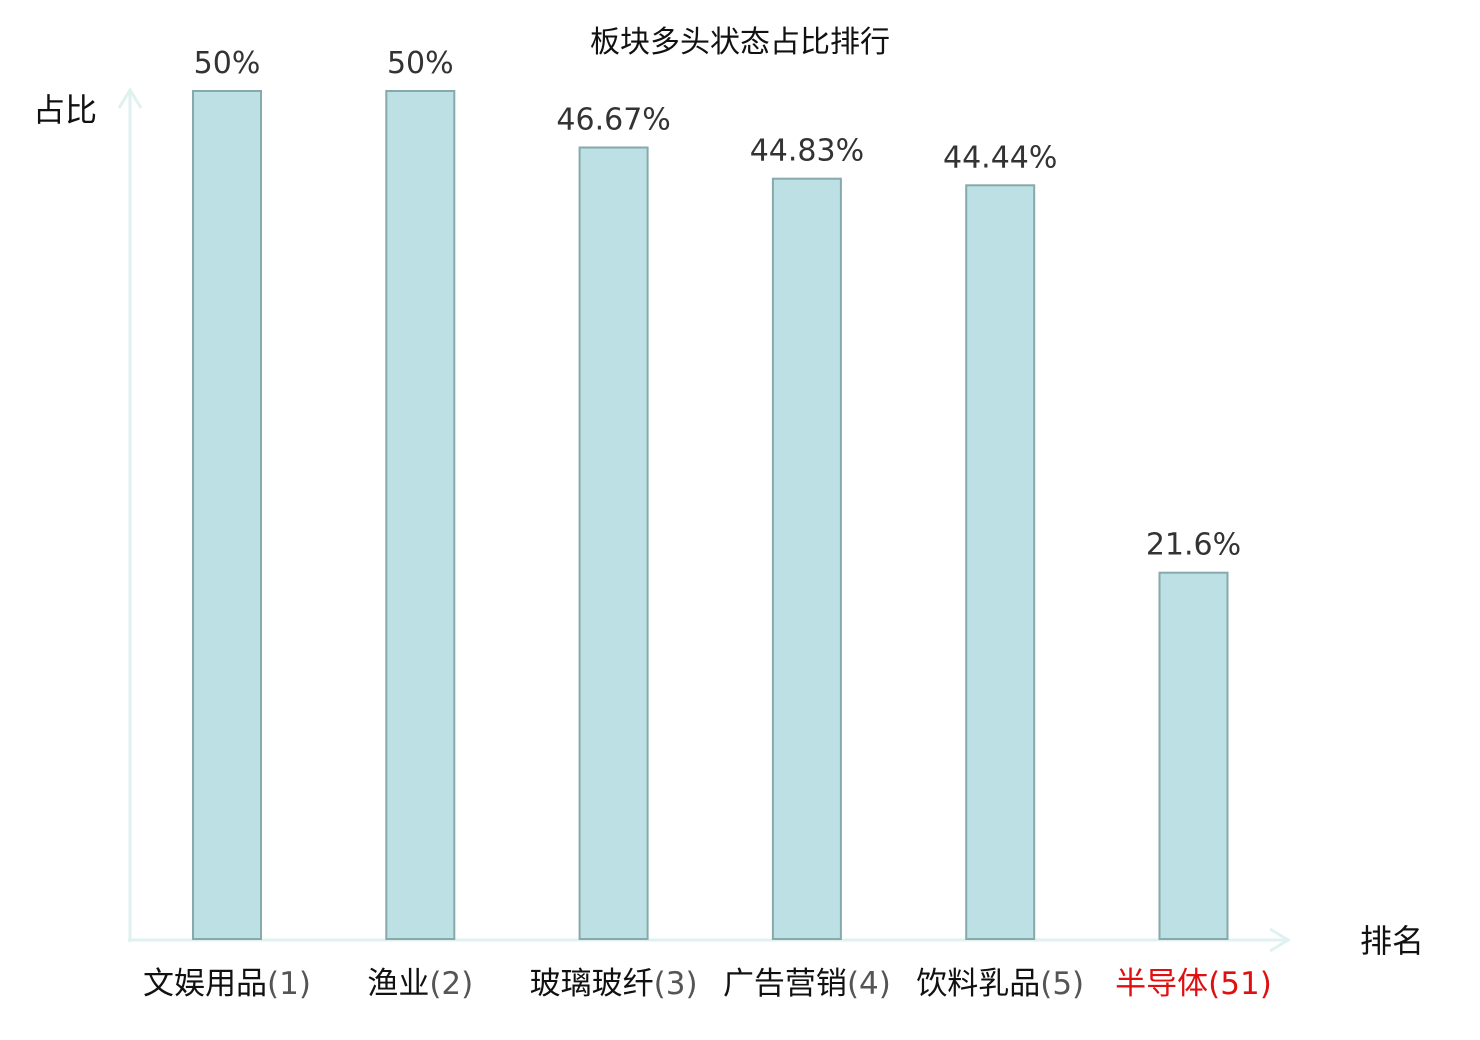  I want to click on category-rank: (5), so click(1062, 984).